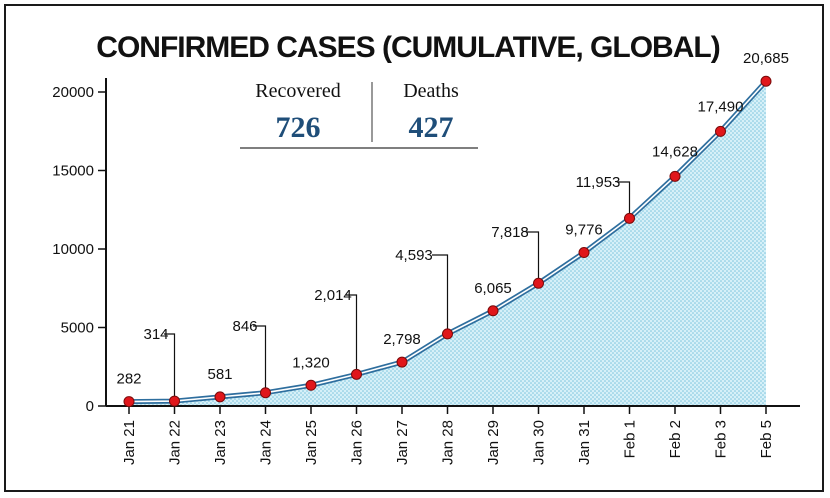  Describe the element at coordinates (219, 374) in the screenshot. I see `data-label: 581` at that location.